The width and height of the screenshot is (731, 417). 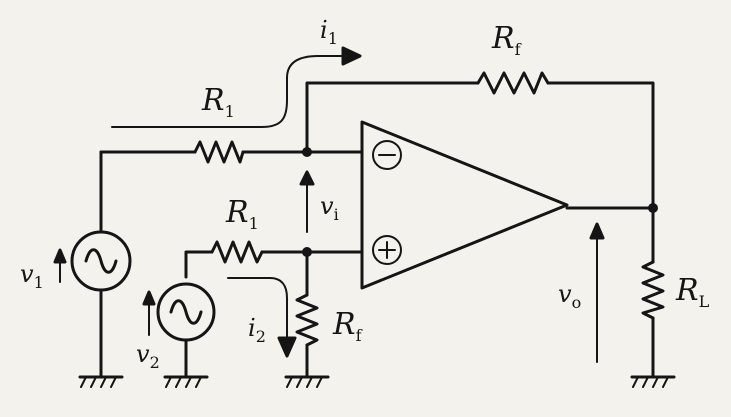 I want to click on vo-arrow-icon, so click(x=597, y=231).